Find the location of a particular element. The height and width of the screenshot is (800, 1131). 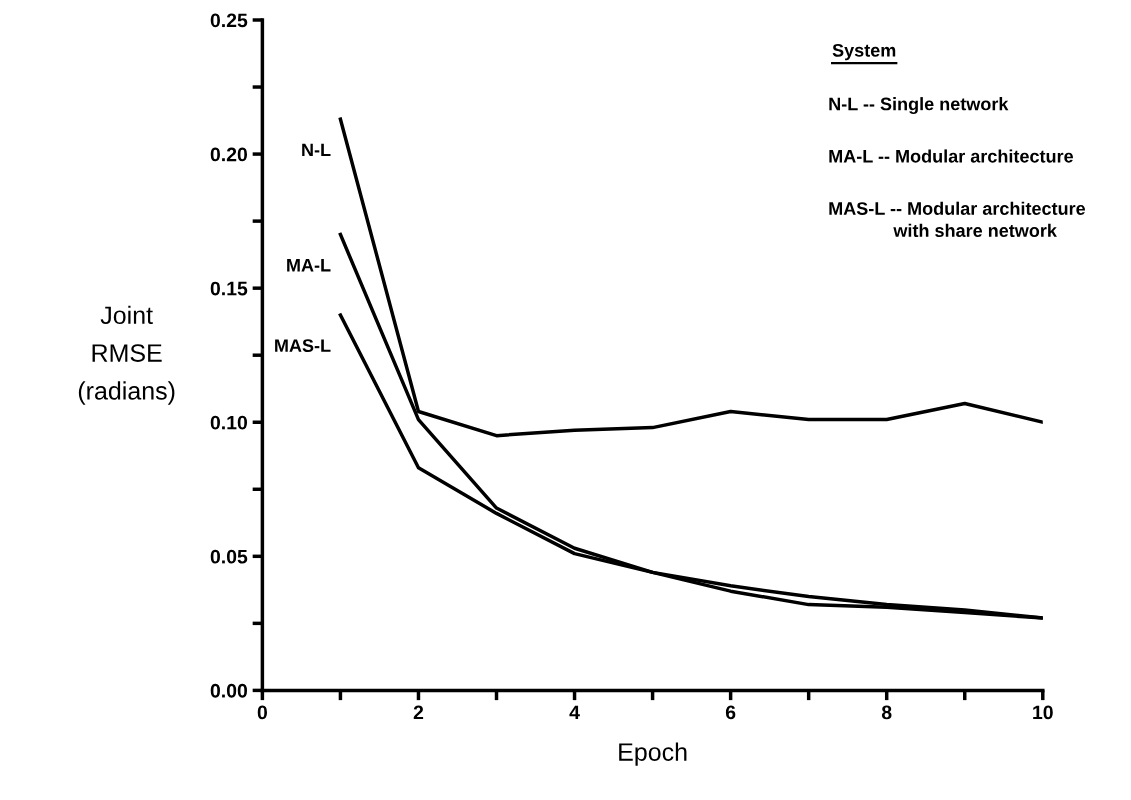

y-tick-label: 0.00 is located at coordinates (229, 690).